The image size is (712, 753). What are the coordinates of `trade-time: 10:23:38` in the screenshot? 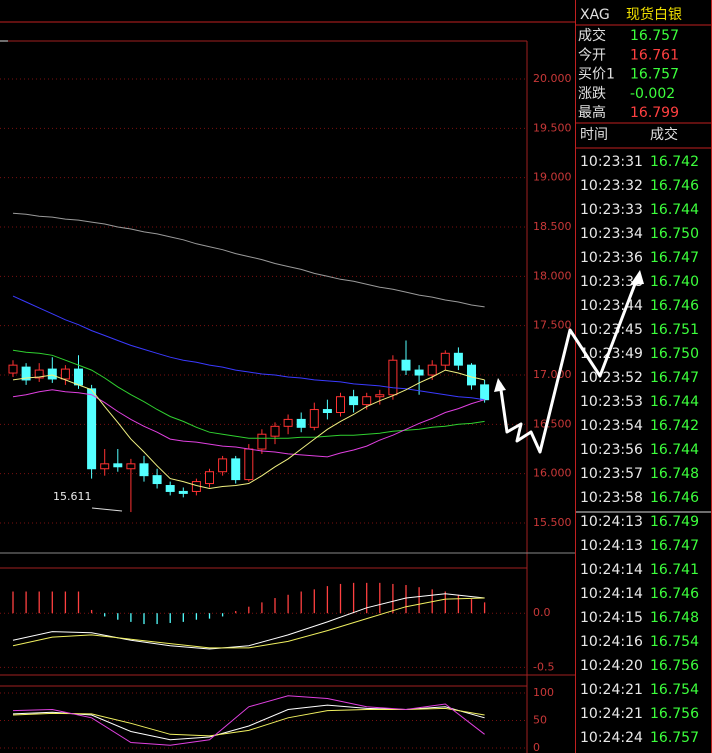 It's located at (611, 282).